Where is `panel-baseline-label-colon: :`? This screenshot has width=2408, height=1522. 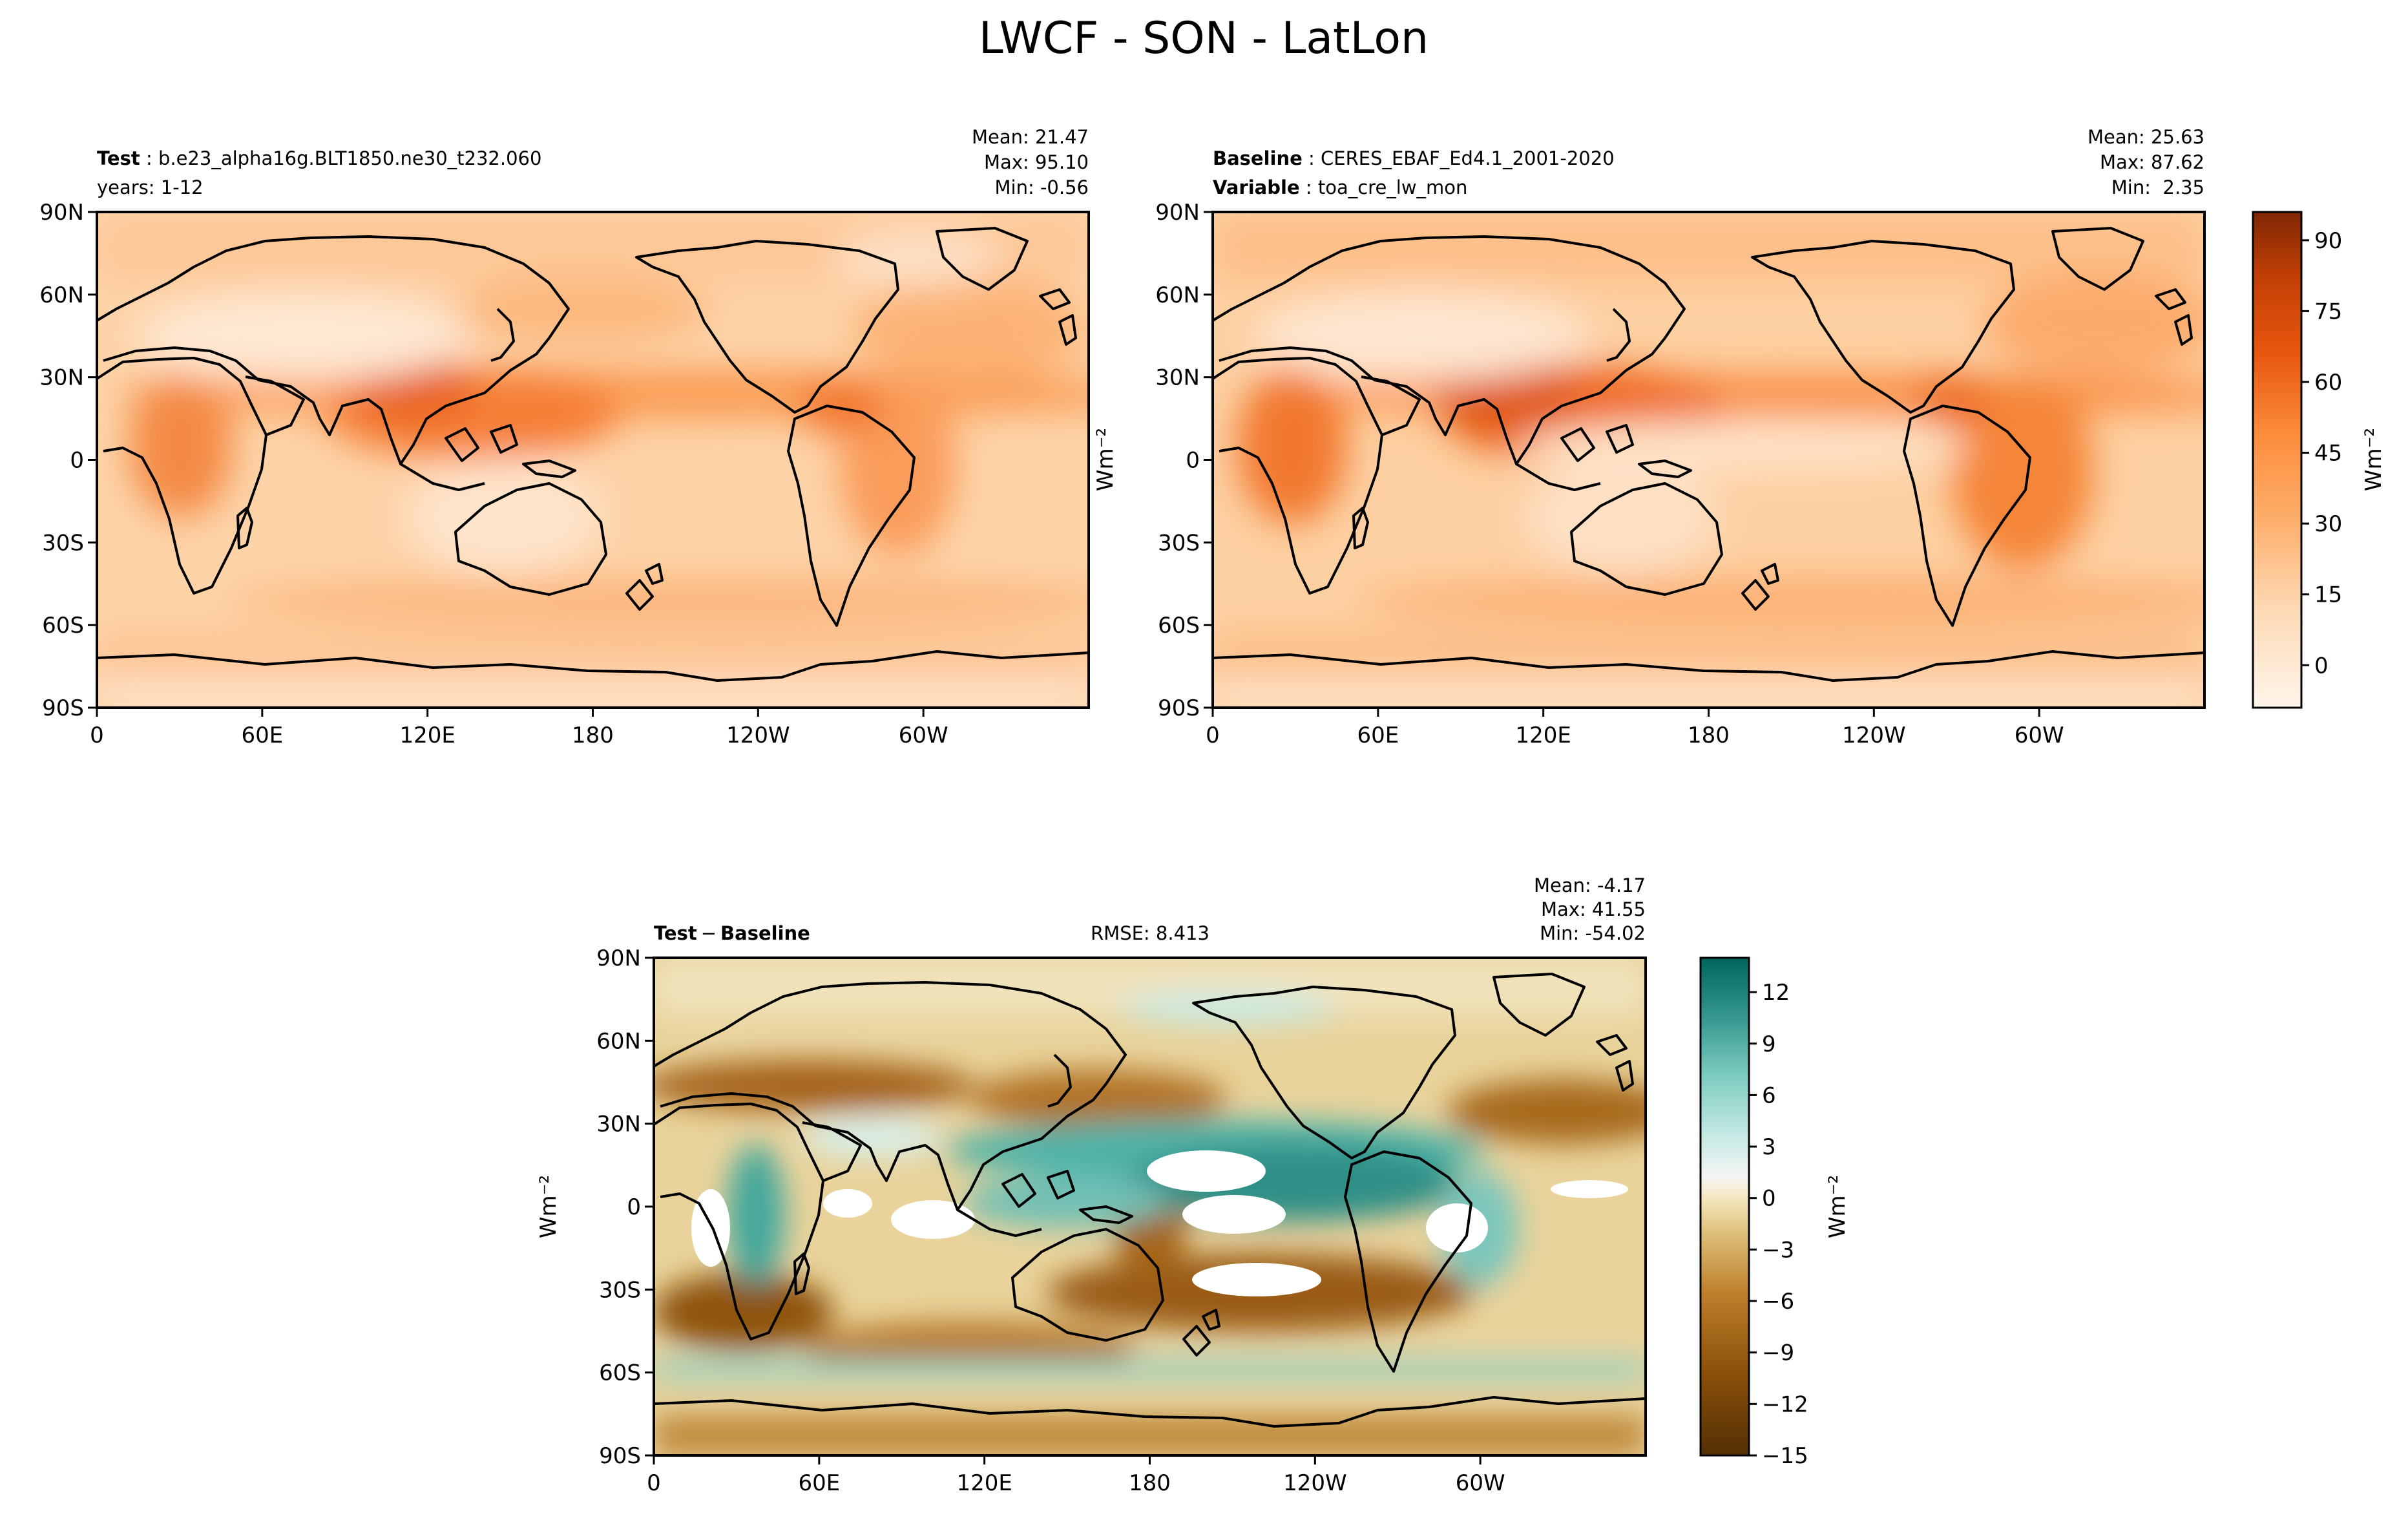 panel-baseline-label-colon: : is located at coordinates (1312, 158).